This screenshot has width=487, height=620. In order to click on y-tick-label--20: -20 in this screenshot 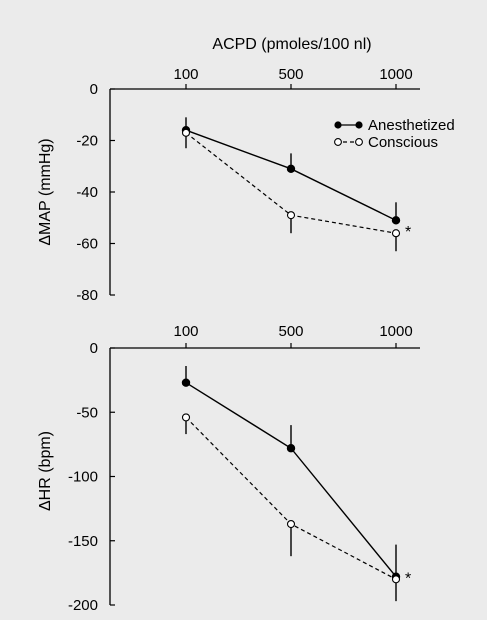, I will do `click(87, 141)`.